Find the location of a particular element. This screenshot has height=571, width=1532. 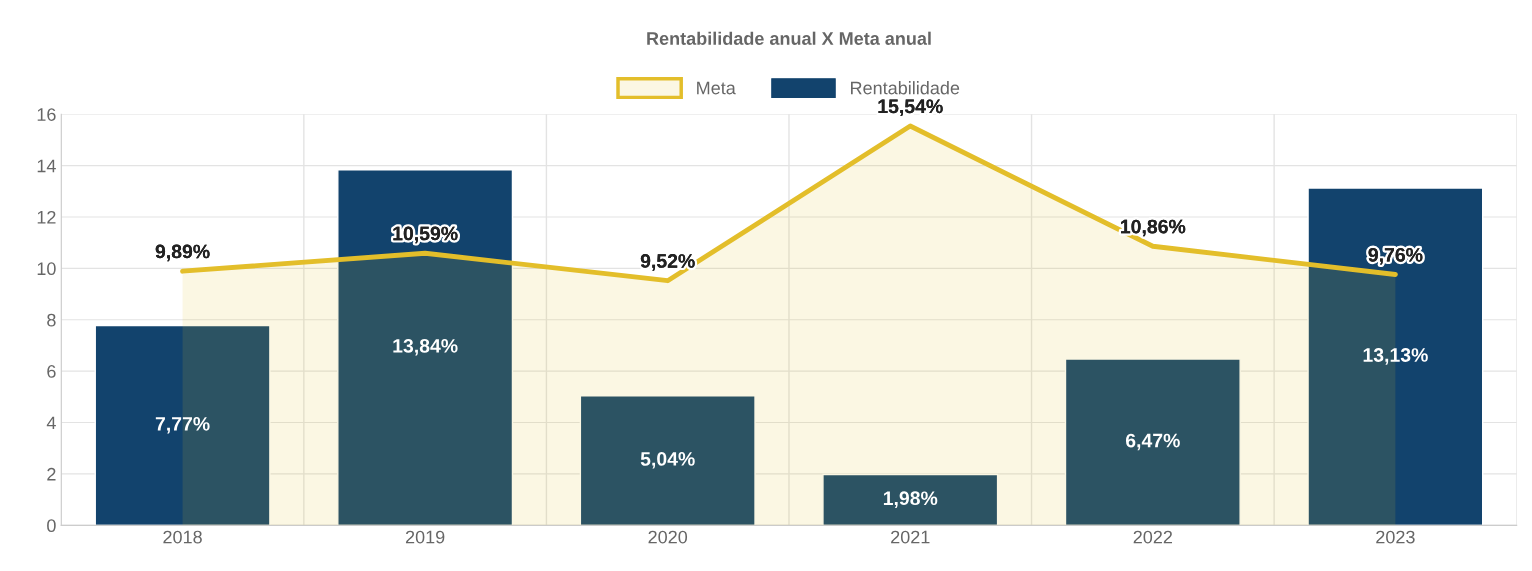

data-label: 1,98% is located at coordinates (910, 499).